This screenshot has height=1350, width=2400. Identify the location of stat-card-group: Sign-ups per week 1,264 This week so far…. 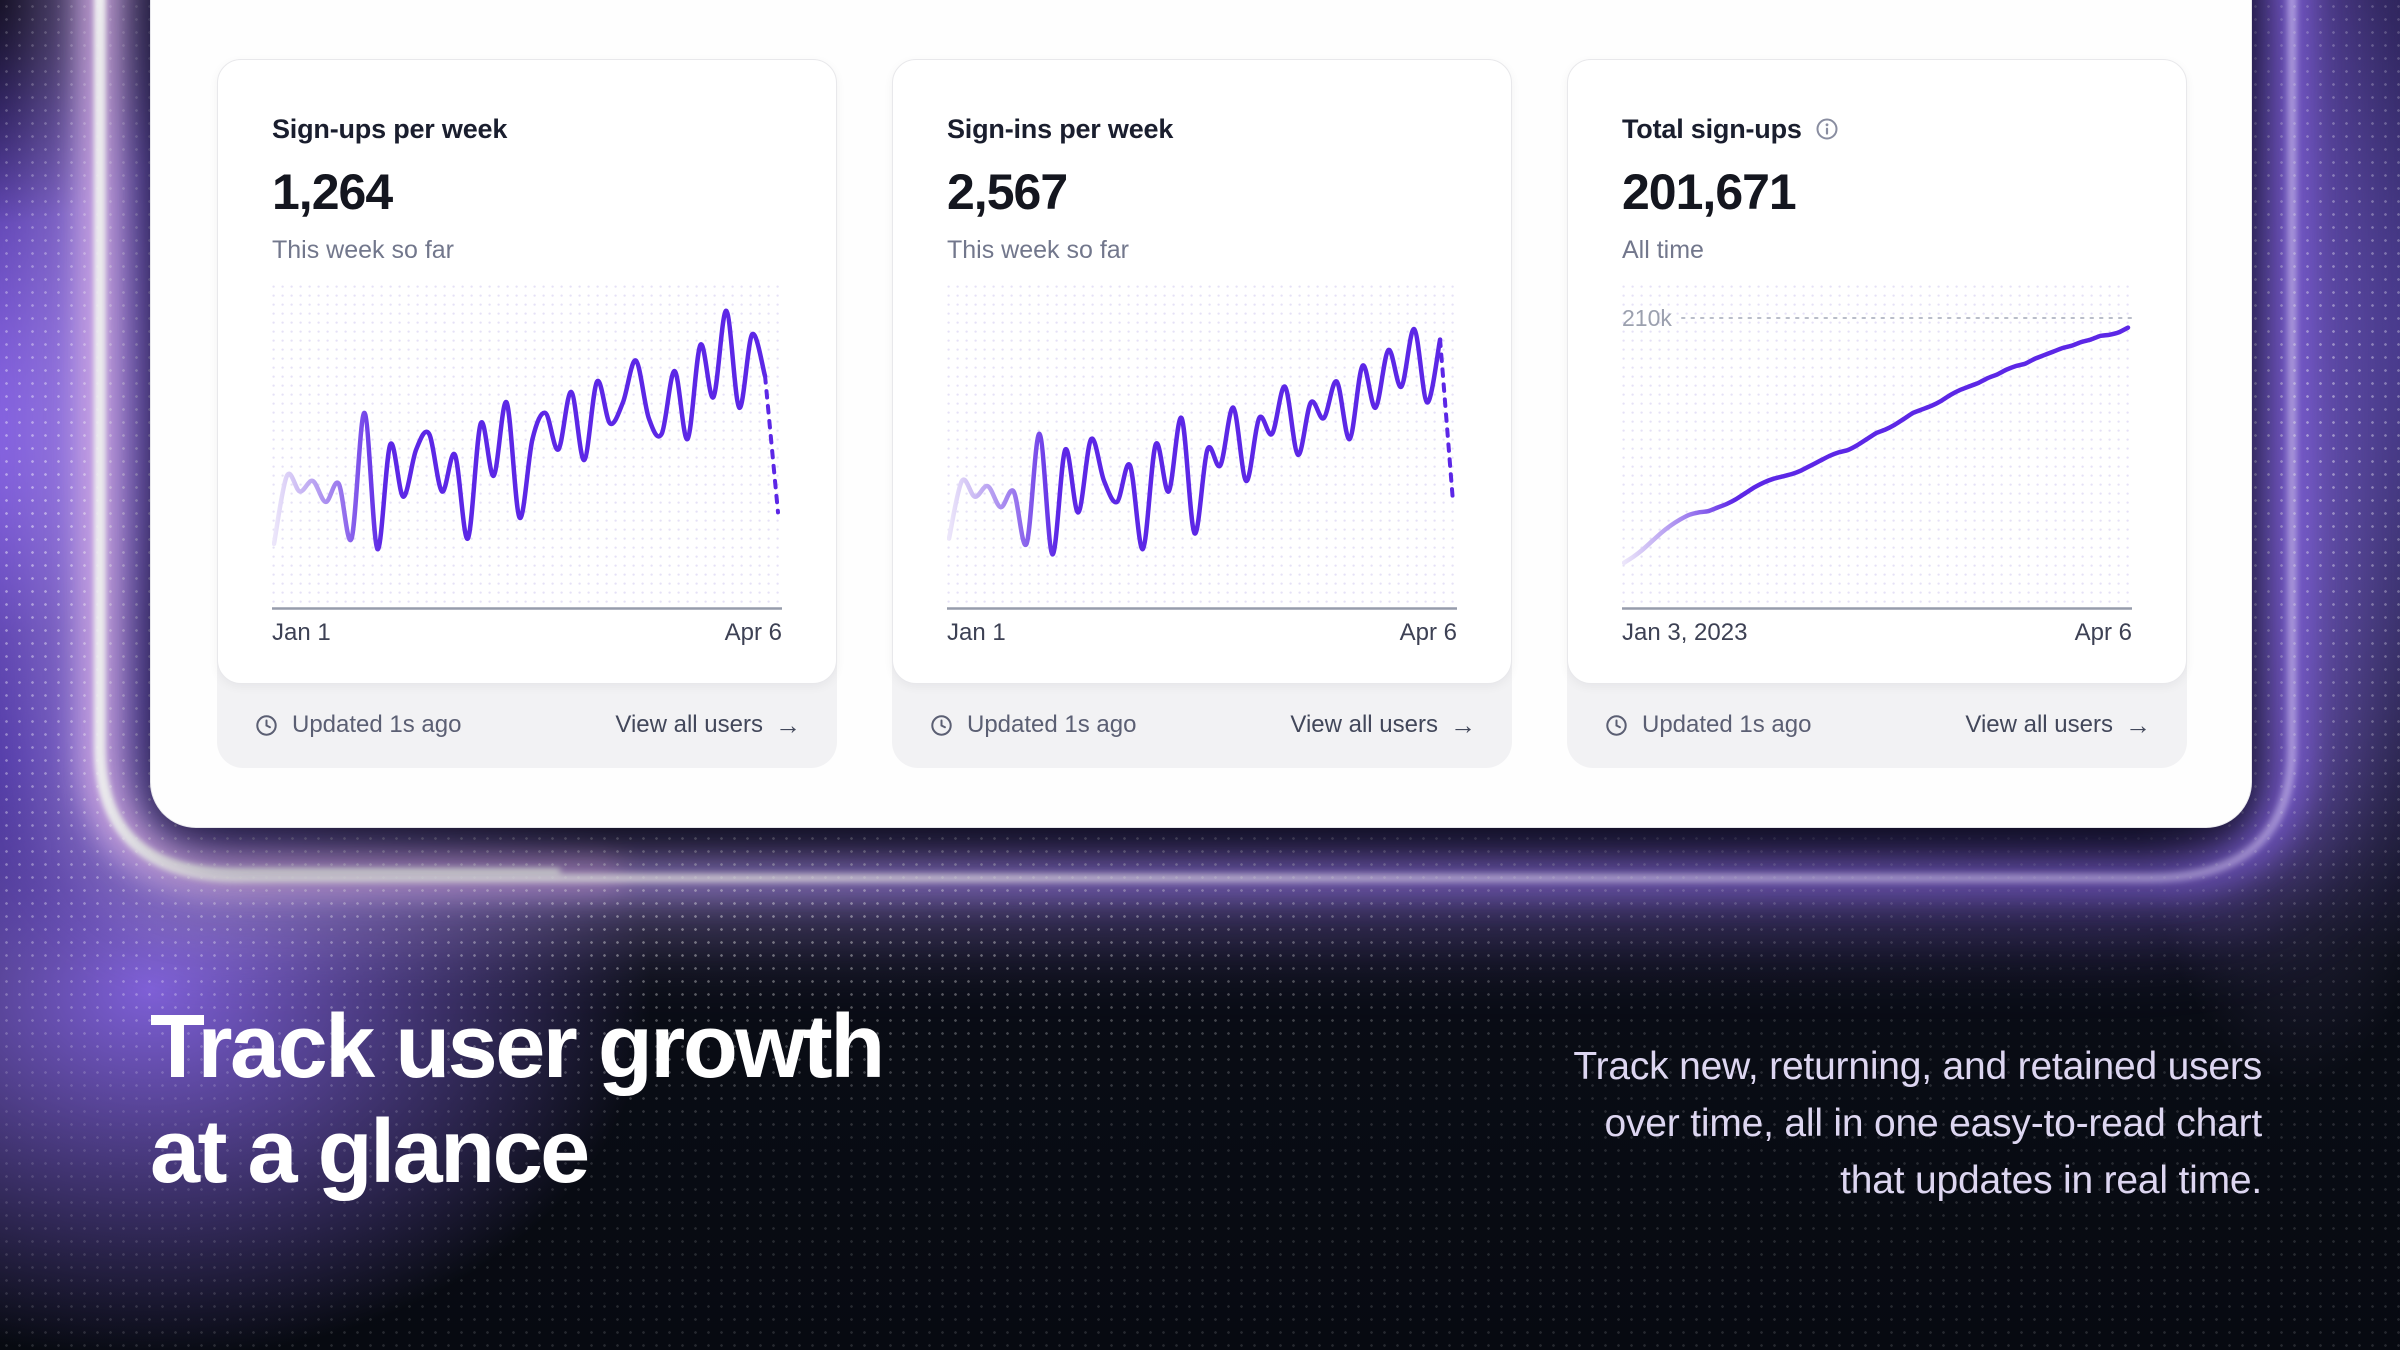
(527, 413).